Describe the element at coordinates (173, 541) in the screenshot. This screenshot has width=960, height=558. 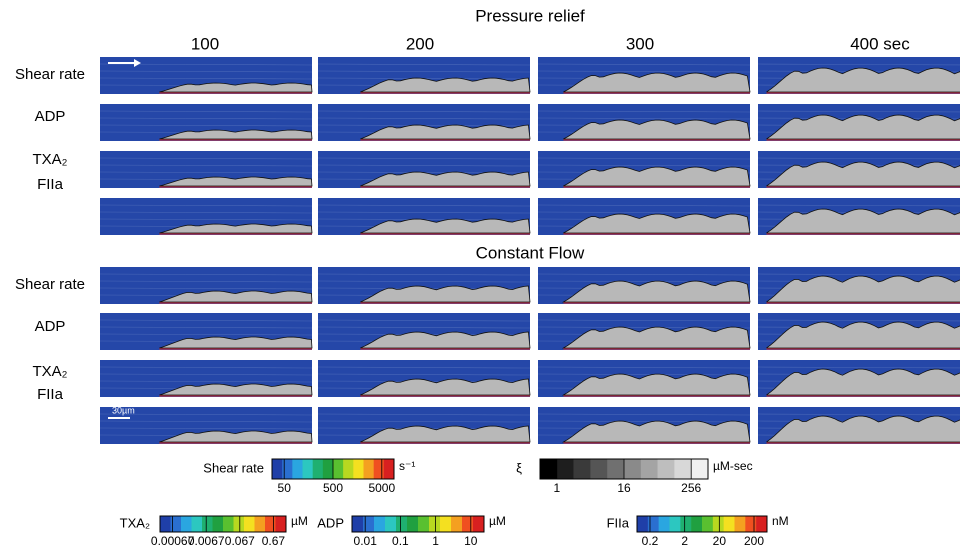
I see `colorbar-tick-label: 0.00067` at that location.